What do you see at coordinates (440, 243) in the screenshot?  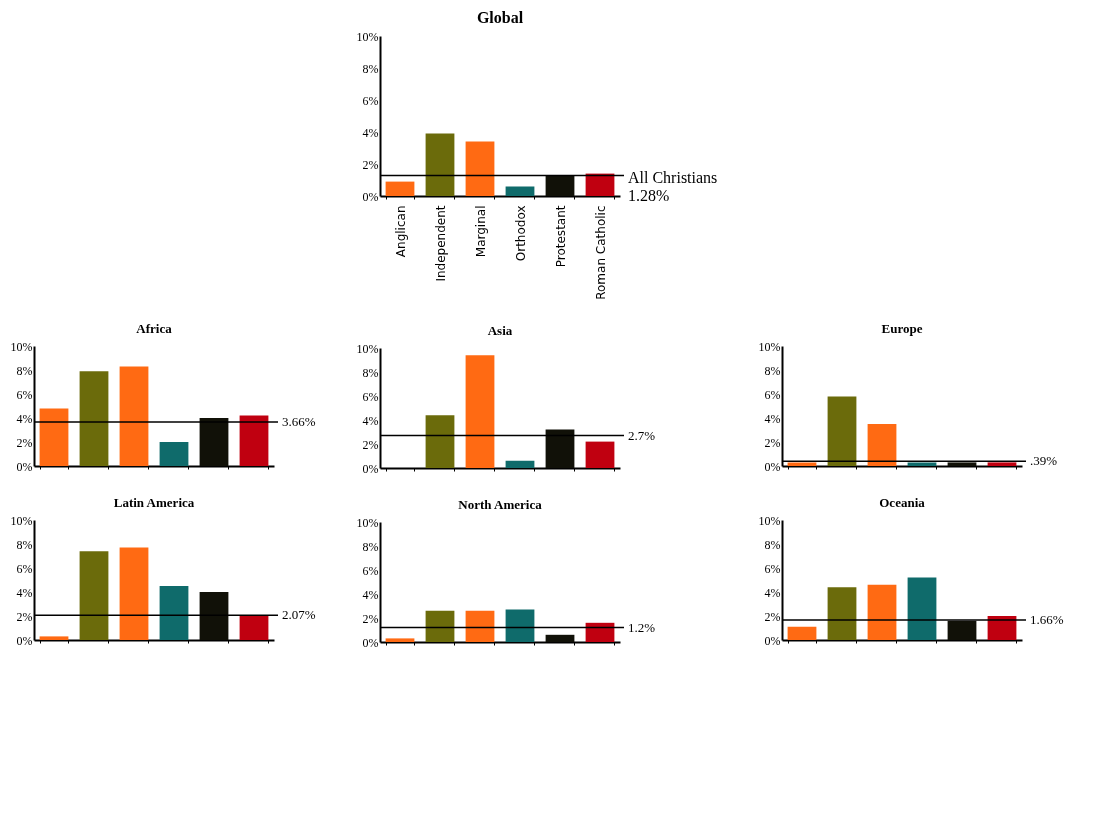 I see `x-tick-label: Independent` at bounding box center [440, 243].